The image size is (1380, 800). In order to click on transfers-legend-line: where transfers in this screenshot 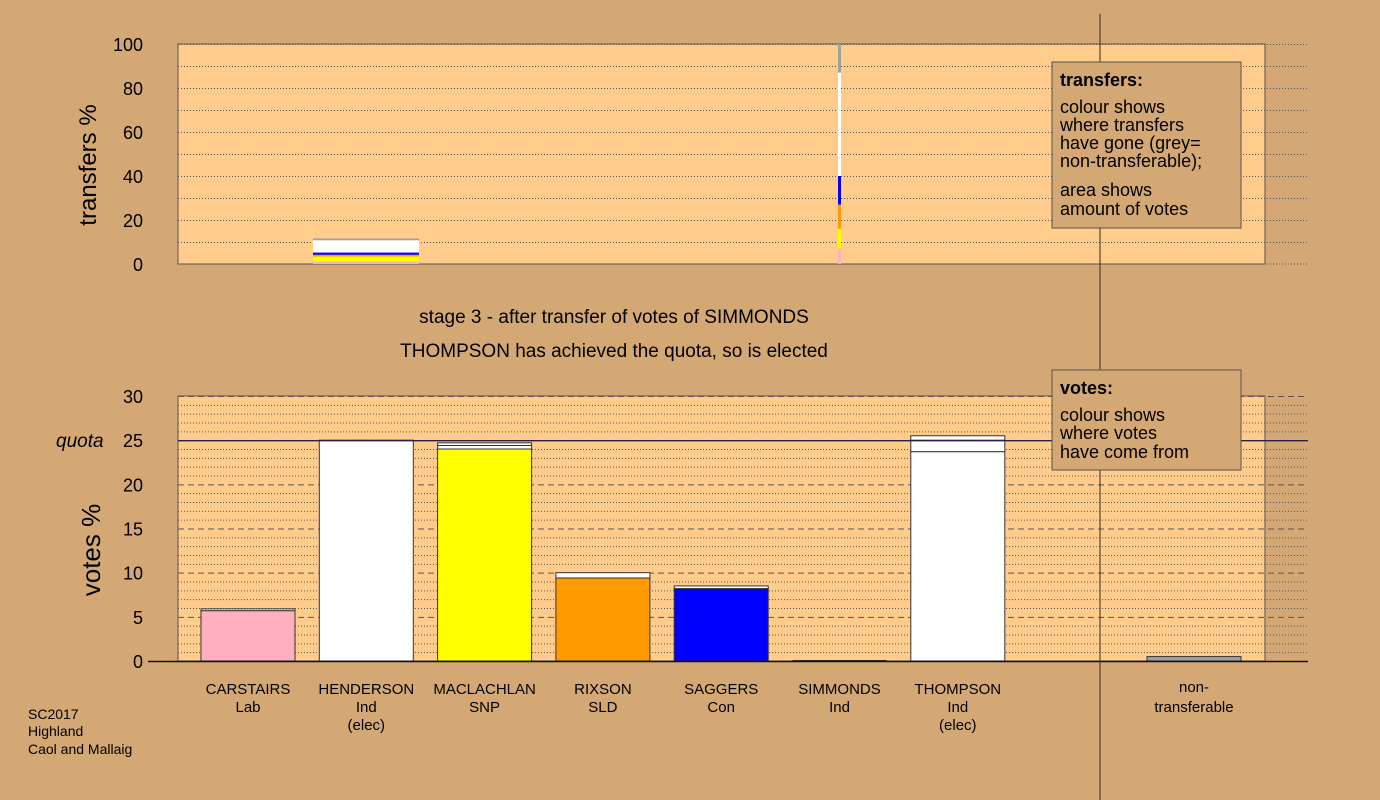, I will do `click(1121, 125)`.